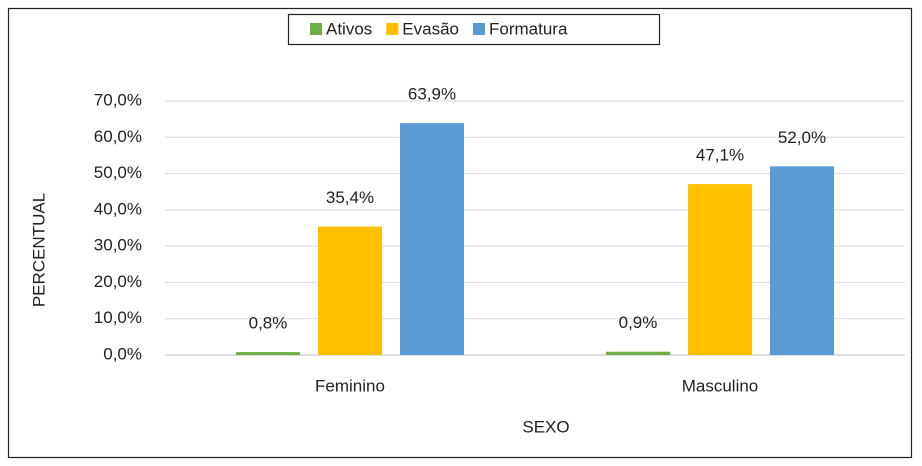  Describe the element at coordinates (528, 28) in the screenshot. I see `legend-label: Formatura` at that location.